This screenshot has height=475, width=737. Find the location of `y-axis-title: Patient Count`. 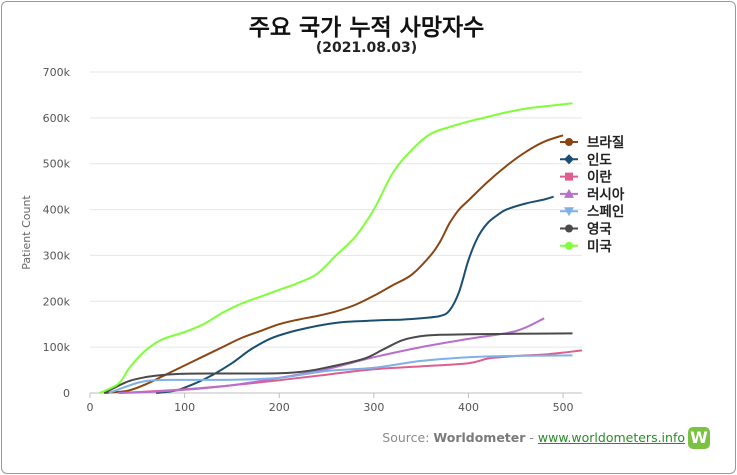

y-axis-title: Patient Count is located at coordinates (26, 232).